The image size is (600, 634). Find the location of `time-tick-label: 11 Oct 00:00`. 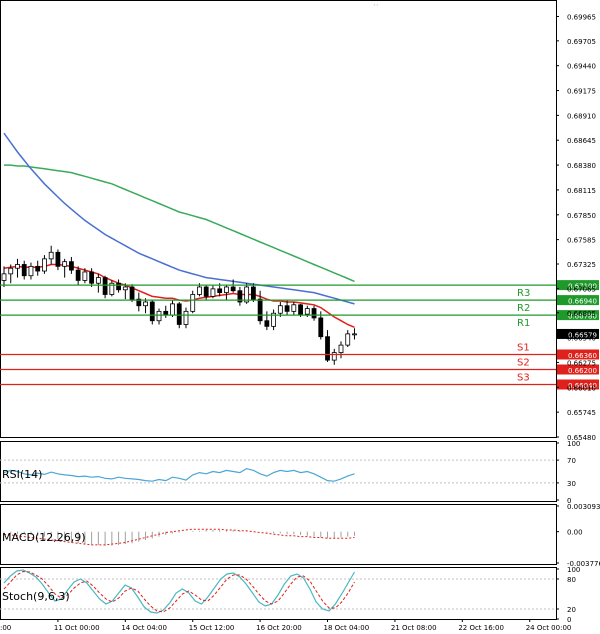

time-tick-label: 11 Oct 00:00 is located at coordinates (77, 628).